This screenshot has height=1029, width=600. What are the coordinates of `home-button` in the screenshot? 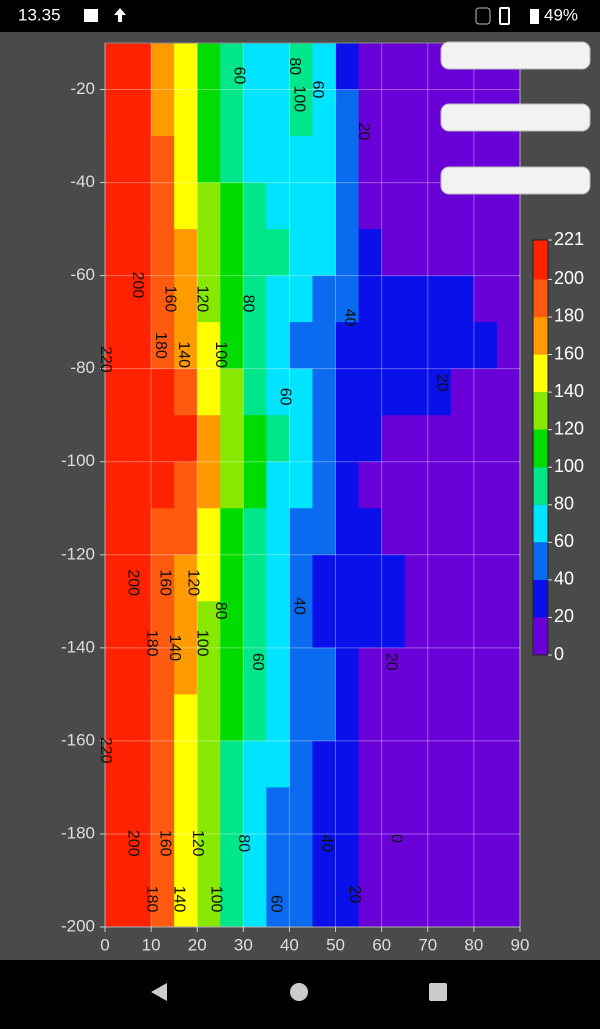 It's located at (299, 992).